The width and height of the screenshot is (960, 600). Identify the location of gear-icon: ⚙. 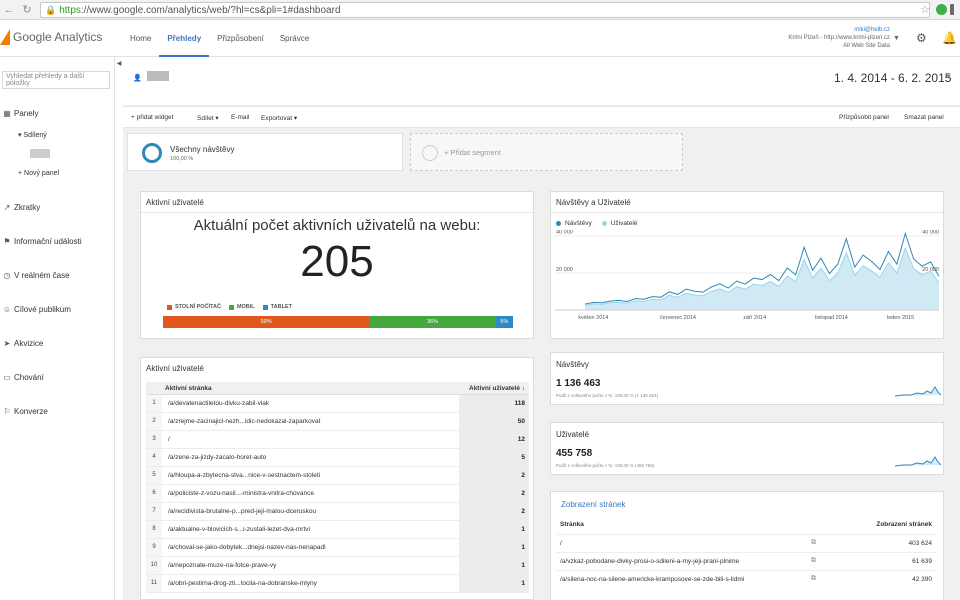
(921, 38).